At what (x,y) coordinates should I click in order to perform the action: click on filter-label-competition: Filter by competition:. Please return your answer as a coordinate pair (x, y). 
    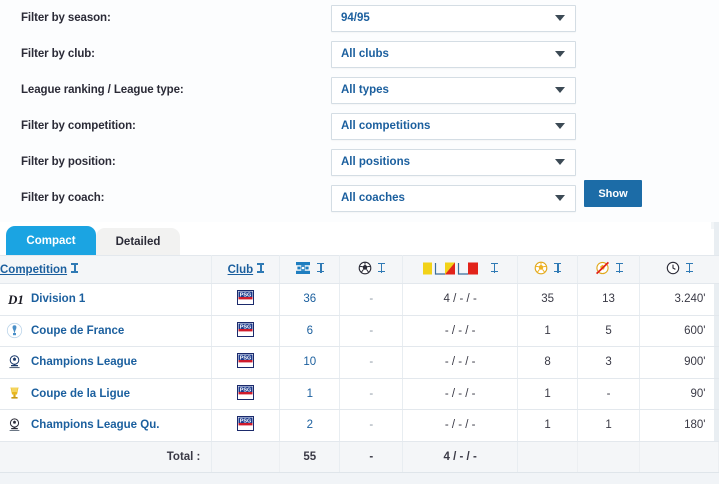
    Looking at the image, I should click on (78, 126).